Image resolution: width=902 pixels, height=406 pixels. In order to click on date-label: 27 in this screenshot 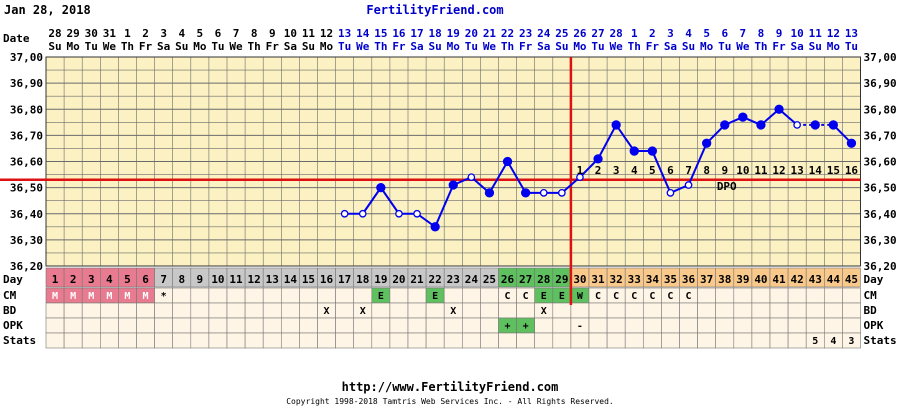, I will do `click(597, 33)`.